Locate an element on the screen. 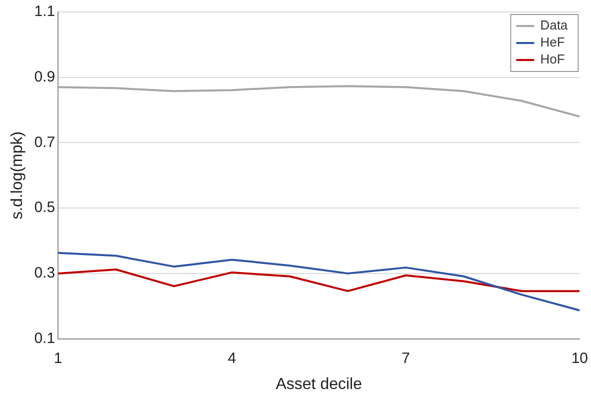  x-tick-label: 1 is located at coordinates (58, 358).